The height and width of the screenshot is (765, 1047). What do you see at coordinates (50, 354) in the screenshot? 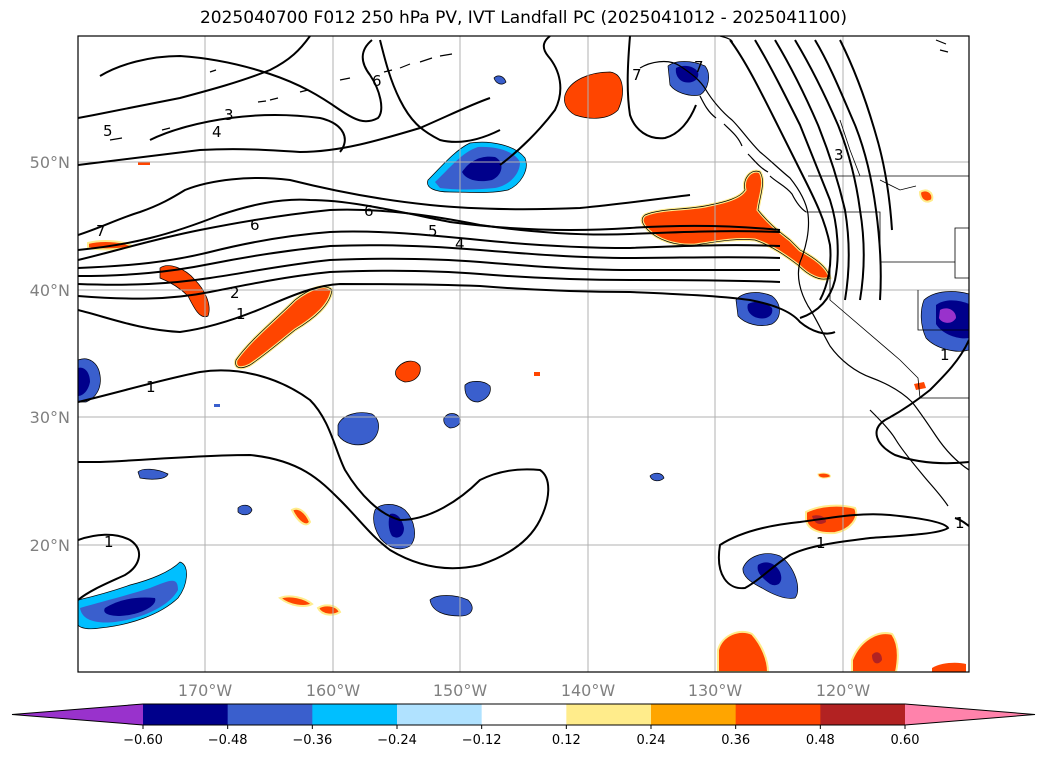
I see `latitude-labels: 50°N 40°N 30°N 20°N` at bounding box center [50, 354].